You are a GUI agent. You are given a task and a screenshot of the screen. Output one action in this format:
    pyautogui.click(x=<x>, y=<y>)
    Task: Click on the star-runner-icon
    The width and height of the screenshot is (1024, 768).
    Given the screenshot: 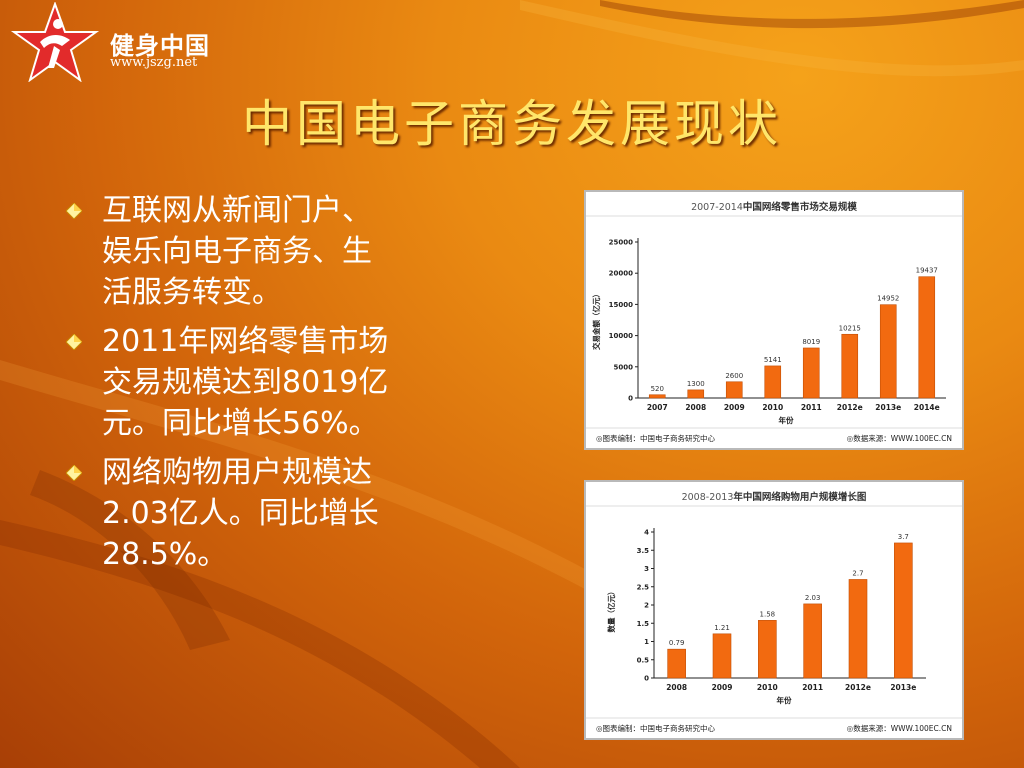 What is the action you would take?
    pyautogui.click(x=55, y=42)
    